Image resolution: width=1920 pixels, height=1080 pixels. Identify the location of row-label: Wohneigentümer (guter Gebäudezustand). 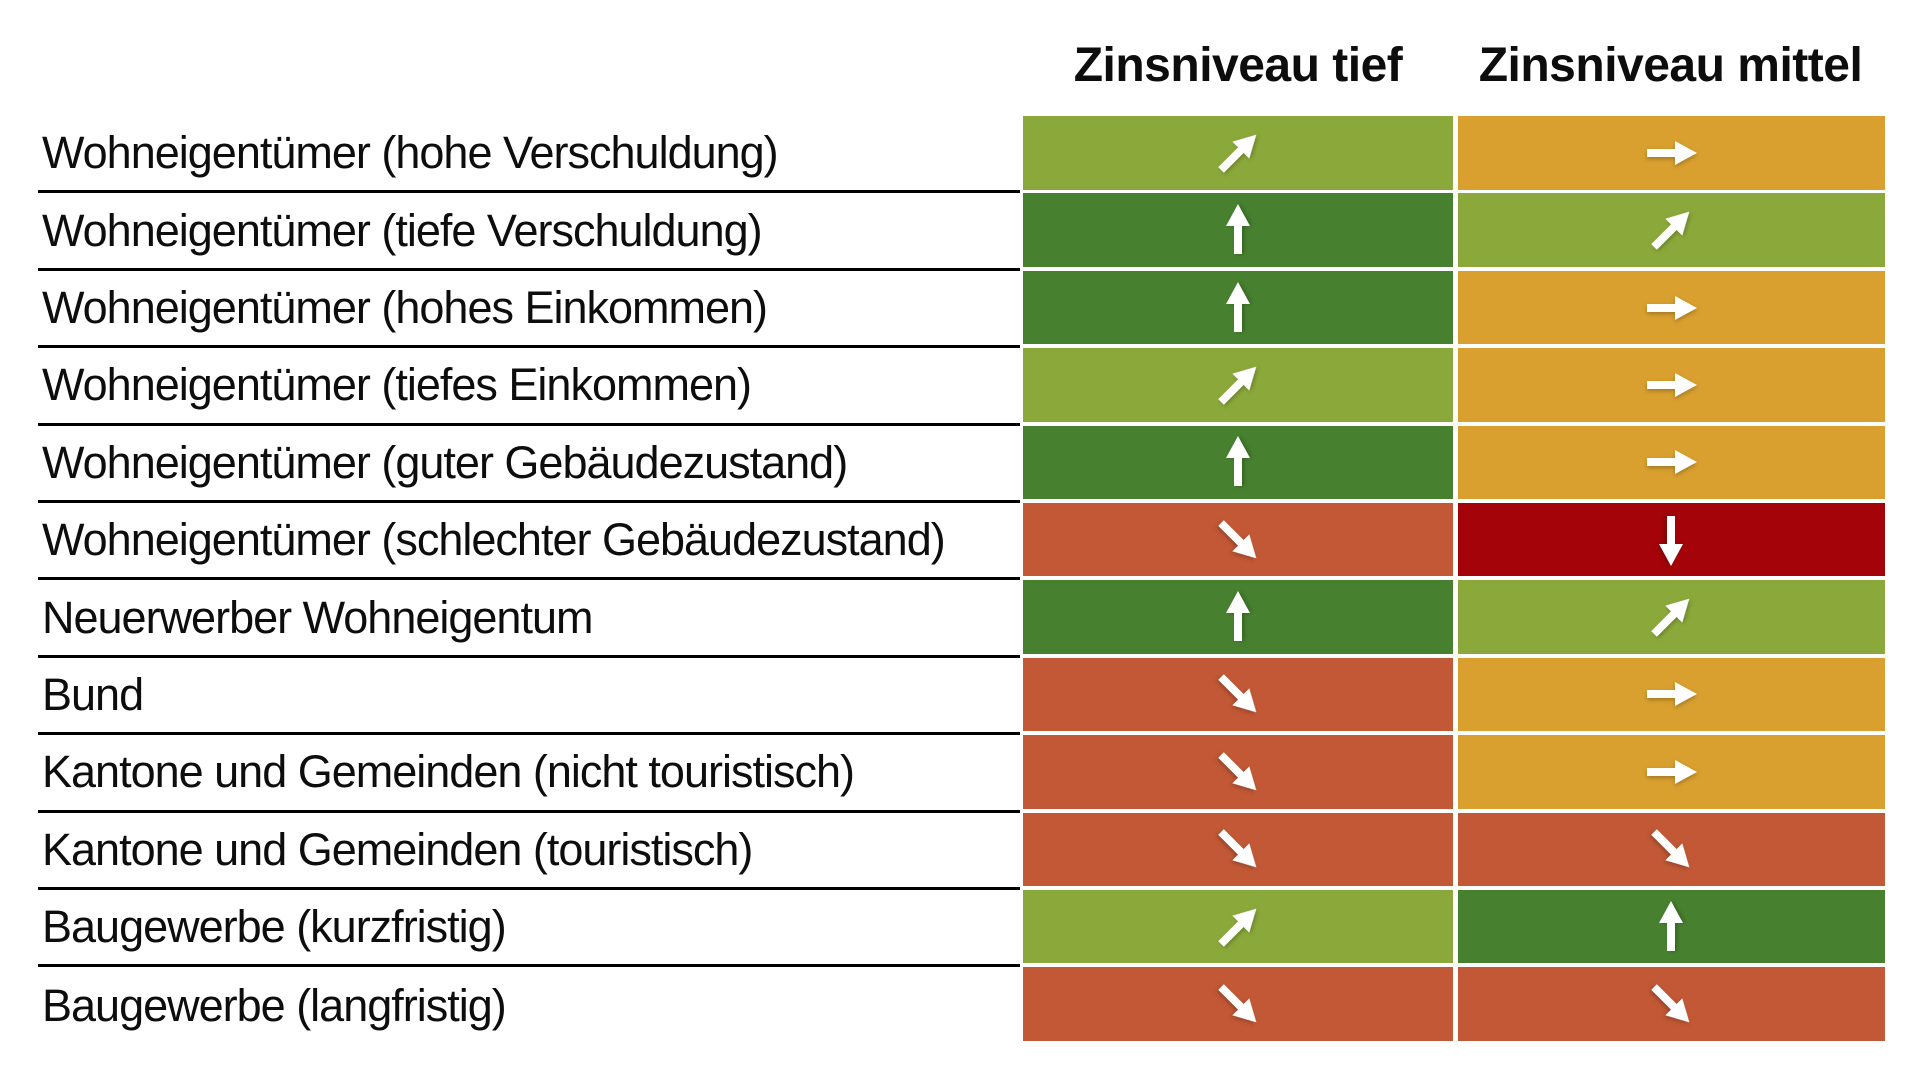
(529, 464).